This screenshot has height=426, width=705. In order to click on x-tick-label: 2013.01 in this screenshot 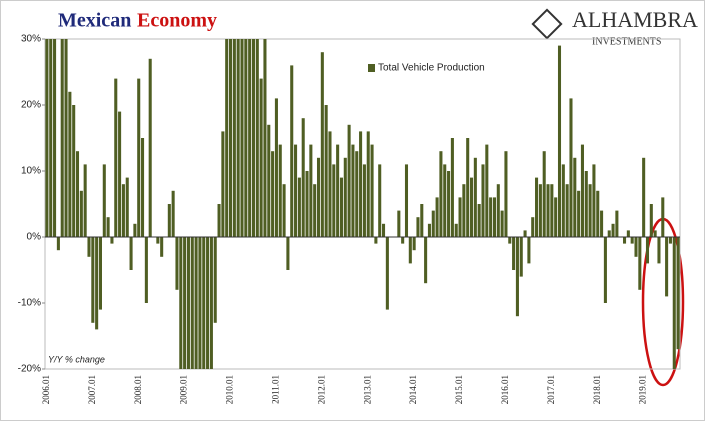, I will do `click(367, 389)`.